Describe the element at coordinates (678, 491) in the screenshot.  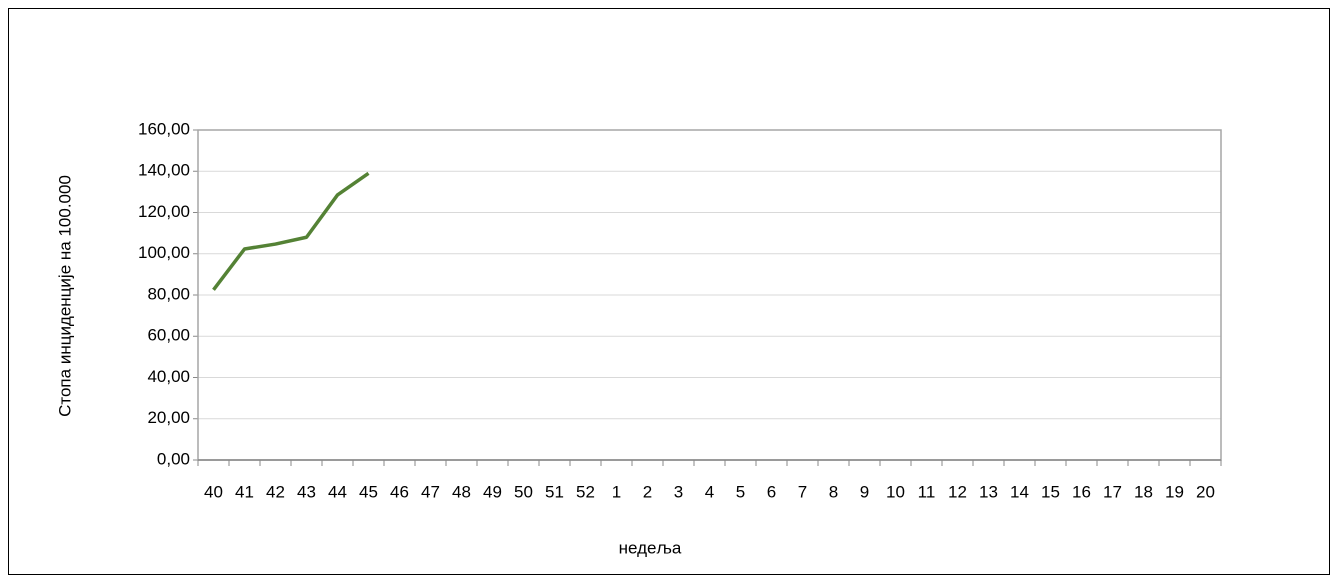
I see `x-tick-label: 3` at that location.